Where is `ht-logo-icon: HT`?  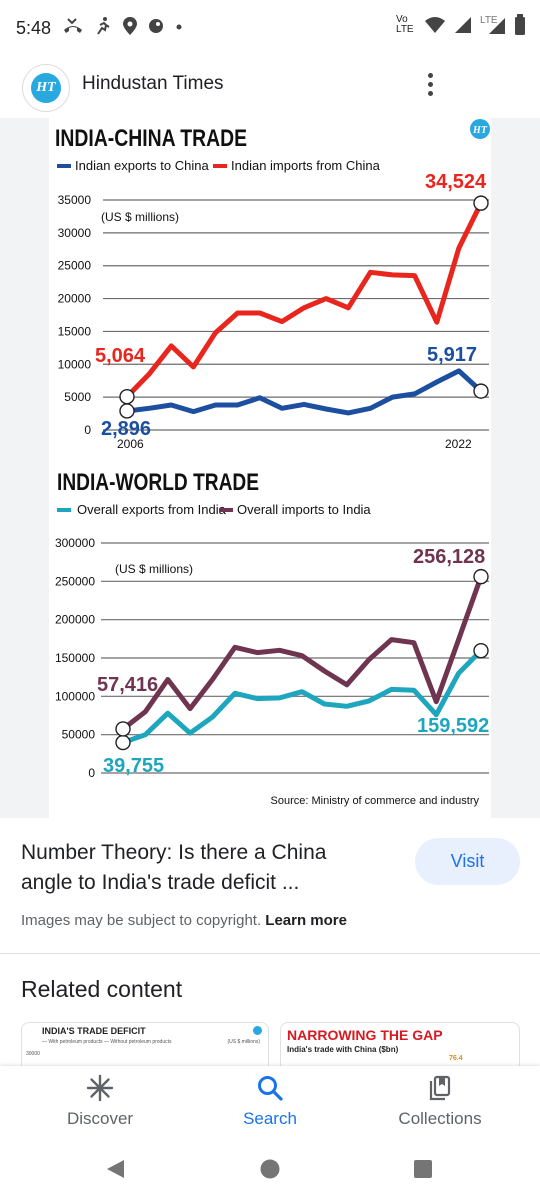 ht-logo-icon: HT is located at coordinates (46, 88).